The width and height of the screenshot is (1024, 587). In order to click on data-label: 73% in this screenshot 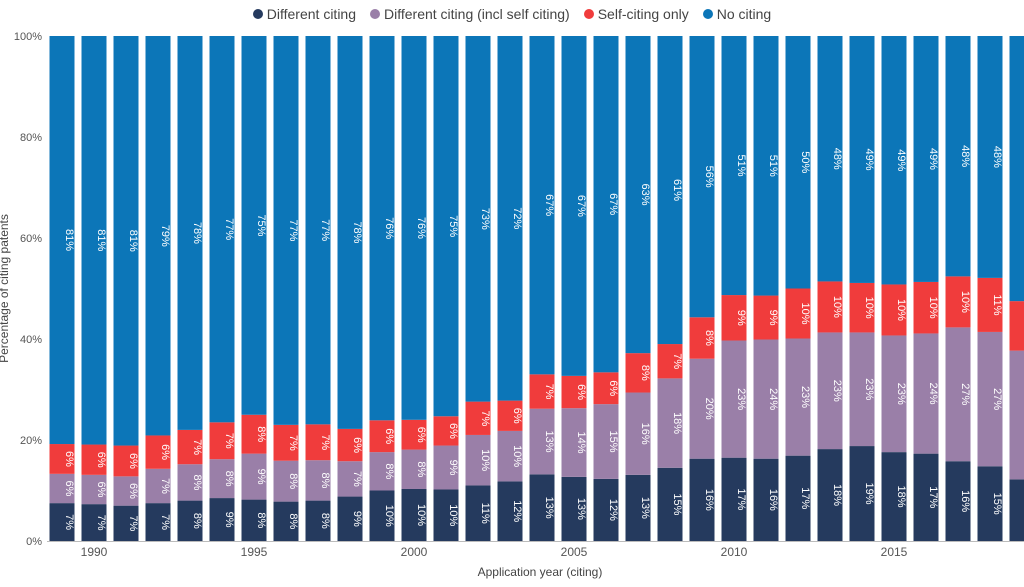, I will do `click(485, 219)`.